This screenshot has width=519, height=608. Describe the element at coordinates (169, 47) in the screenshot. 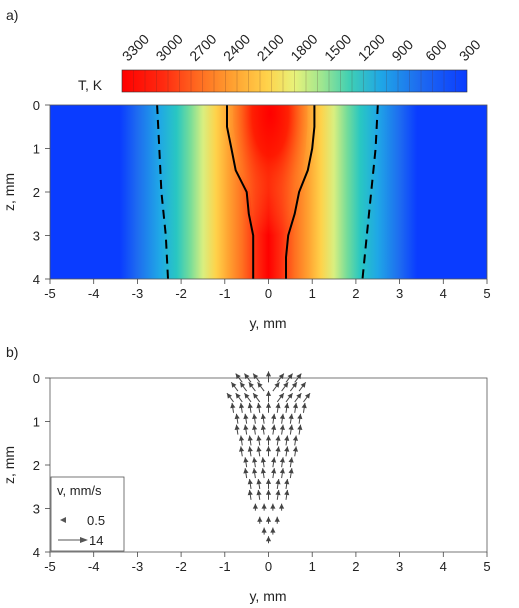

I see `colorbar-tick-label: 3000` at that location.